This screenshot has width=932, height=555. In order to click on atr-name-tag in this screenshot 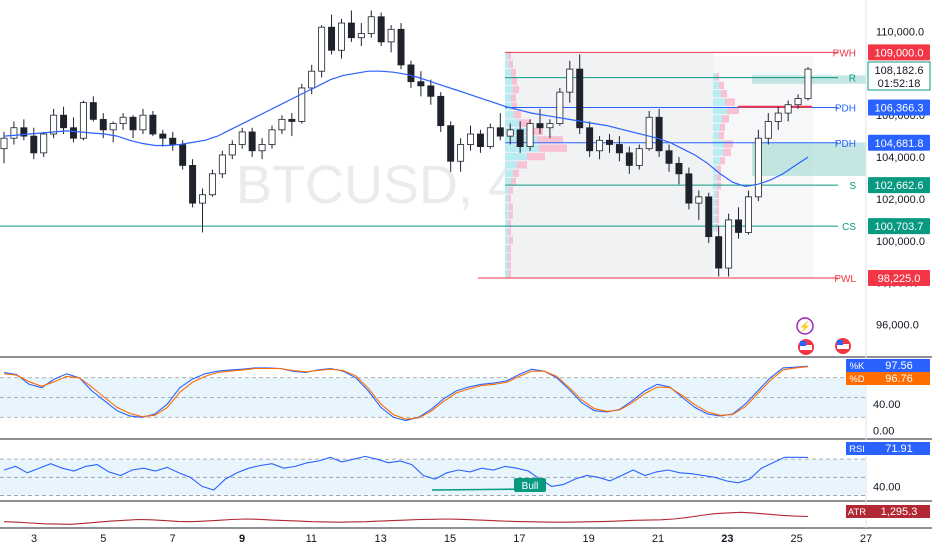, I will do `click(857, 511)`.